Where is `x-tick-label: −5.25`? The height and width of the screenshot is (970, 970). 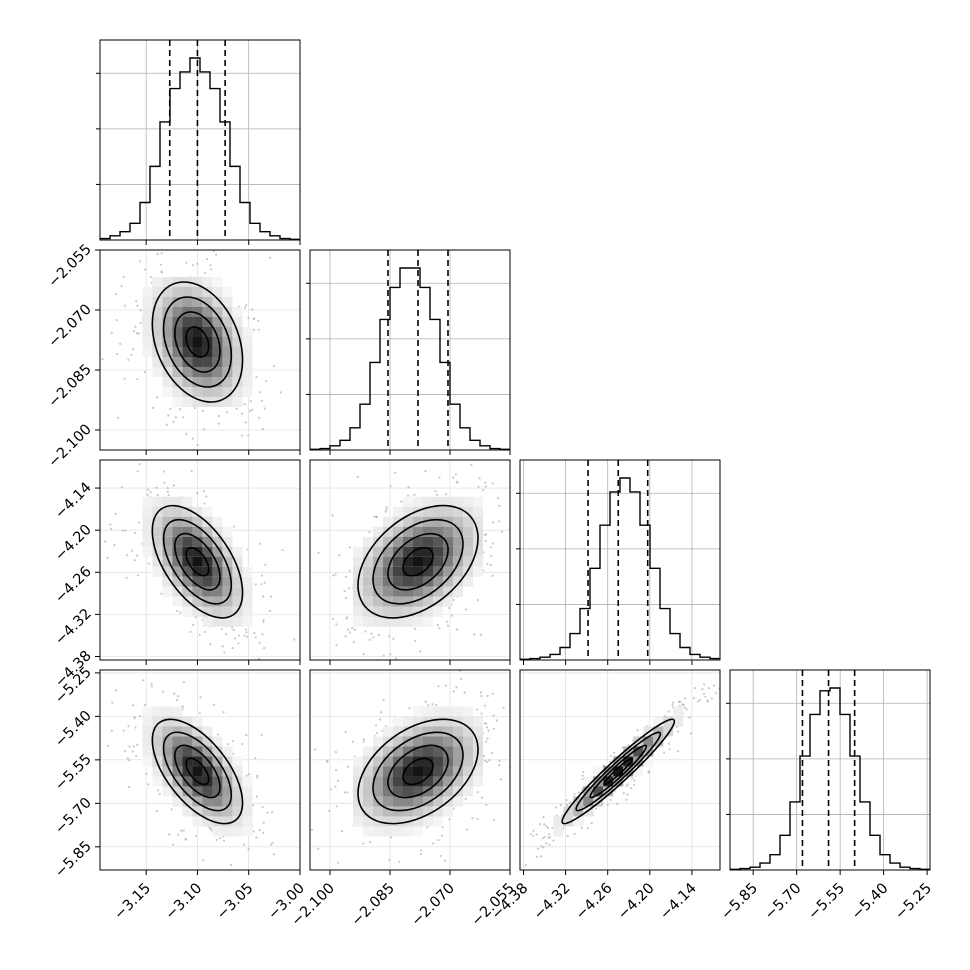
x-tick-label: −5.25 is located at coordinates (913, 901).